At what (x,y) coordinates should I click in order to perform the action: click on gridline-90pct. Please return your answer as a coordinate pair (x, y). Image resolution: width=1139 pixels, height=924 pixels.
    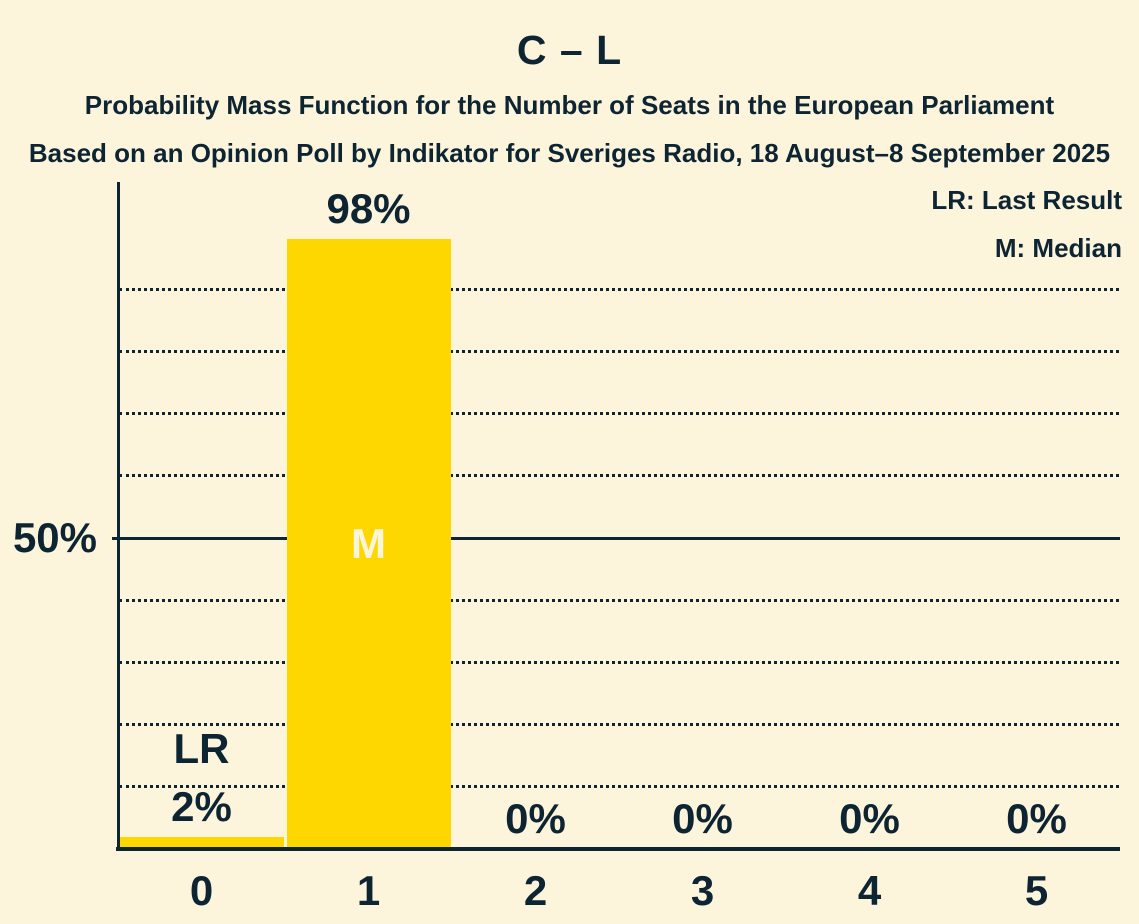
    Looking at the image, I should click on (619, 289).